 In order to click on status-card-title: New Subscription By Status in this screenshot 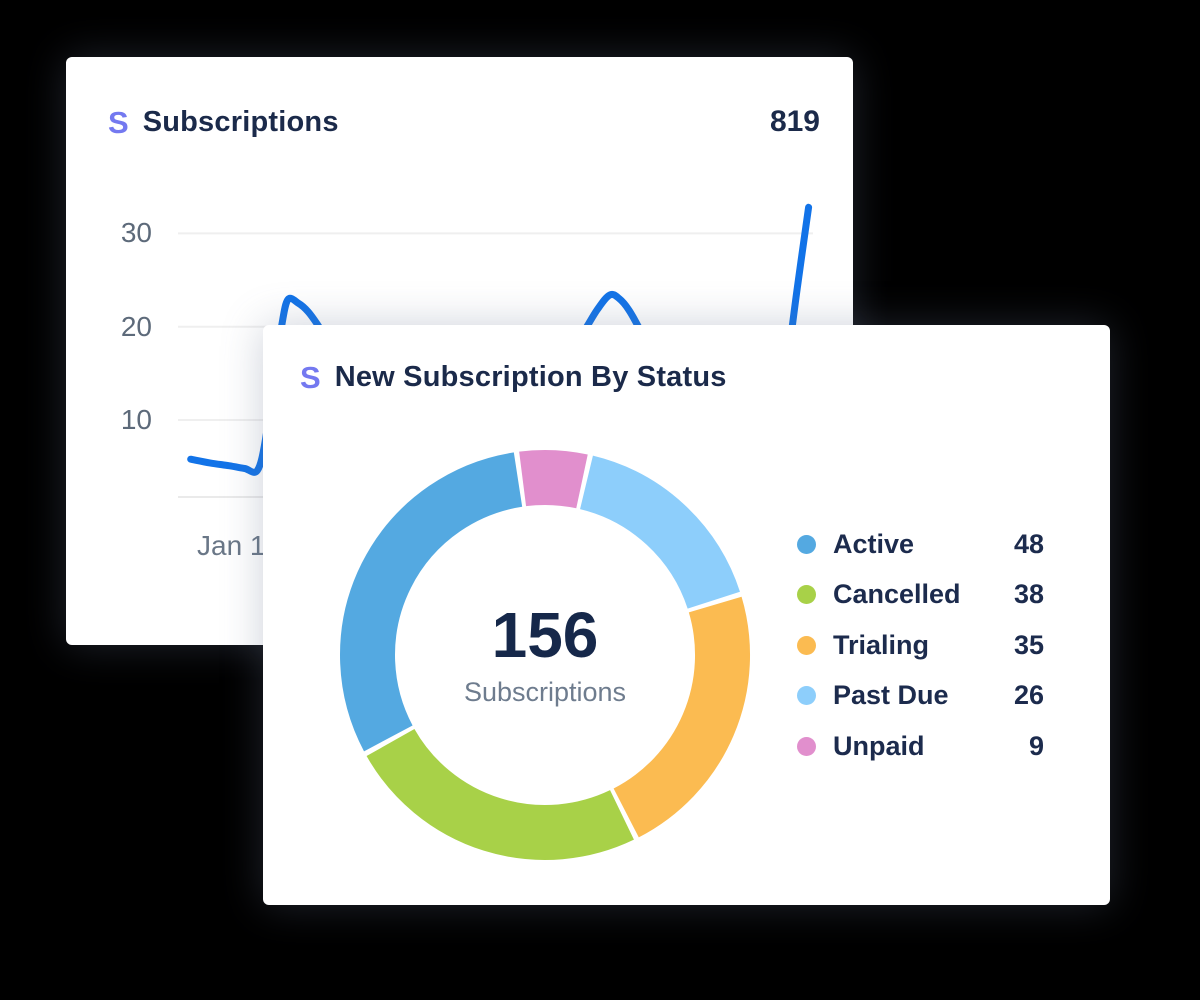, I will do `click(530, 377)`.